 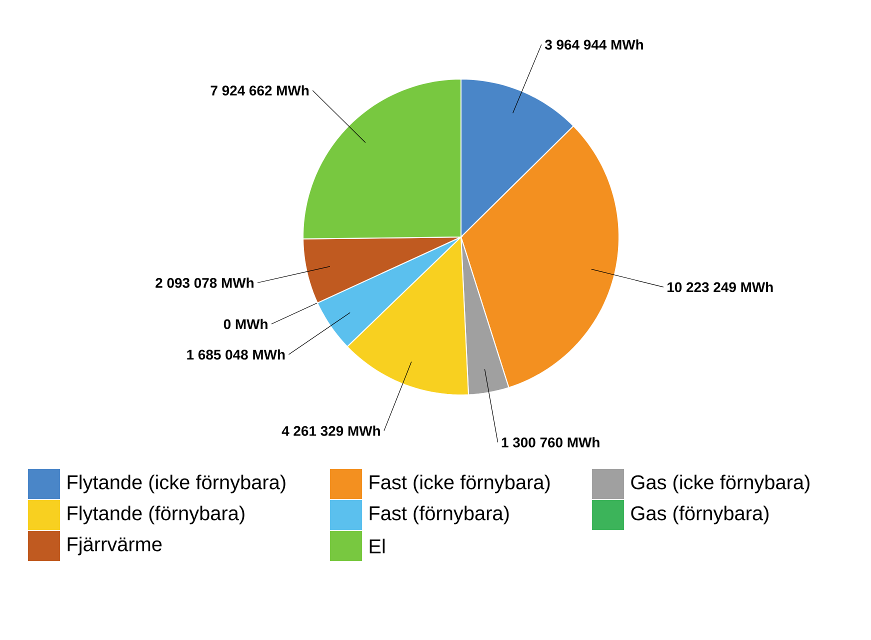 What do you see at coordinates (259, 90) in the screenshot?
I see `data-label: 7 924 662 MWh` at bounding box center [259, 90].